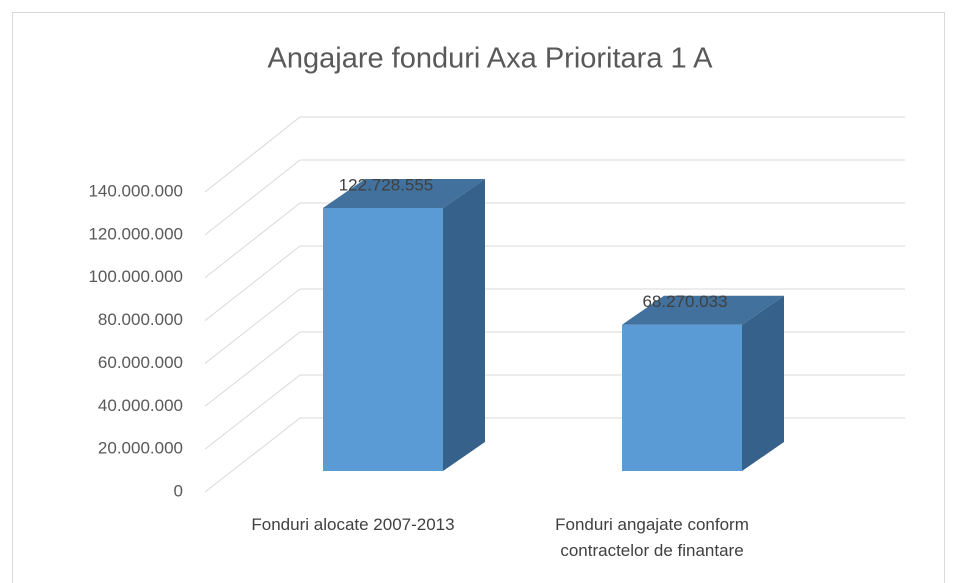 Image resolution: width=957 pixels, height=583 pixels. I want to click on data-label: 122.728.555, so click(386, 184).